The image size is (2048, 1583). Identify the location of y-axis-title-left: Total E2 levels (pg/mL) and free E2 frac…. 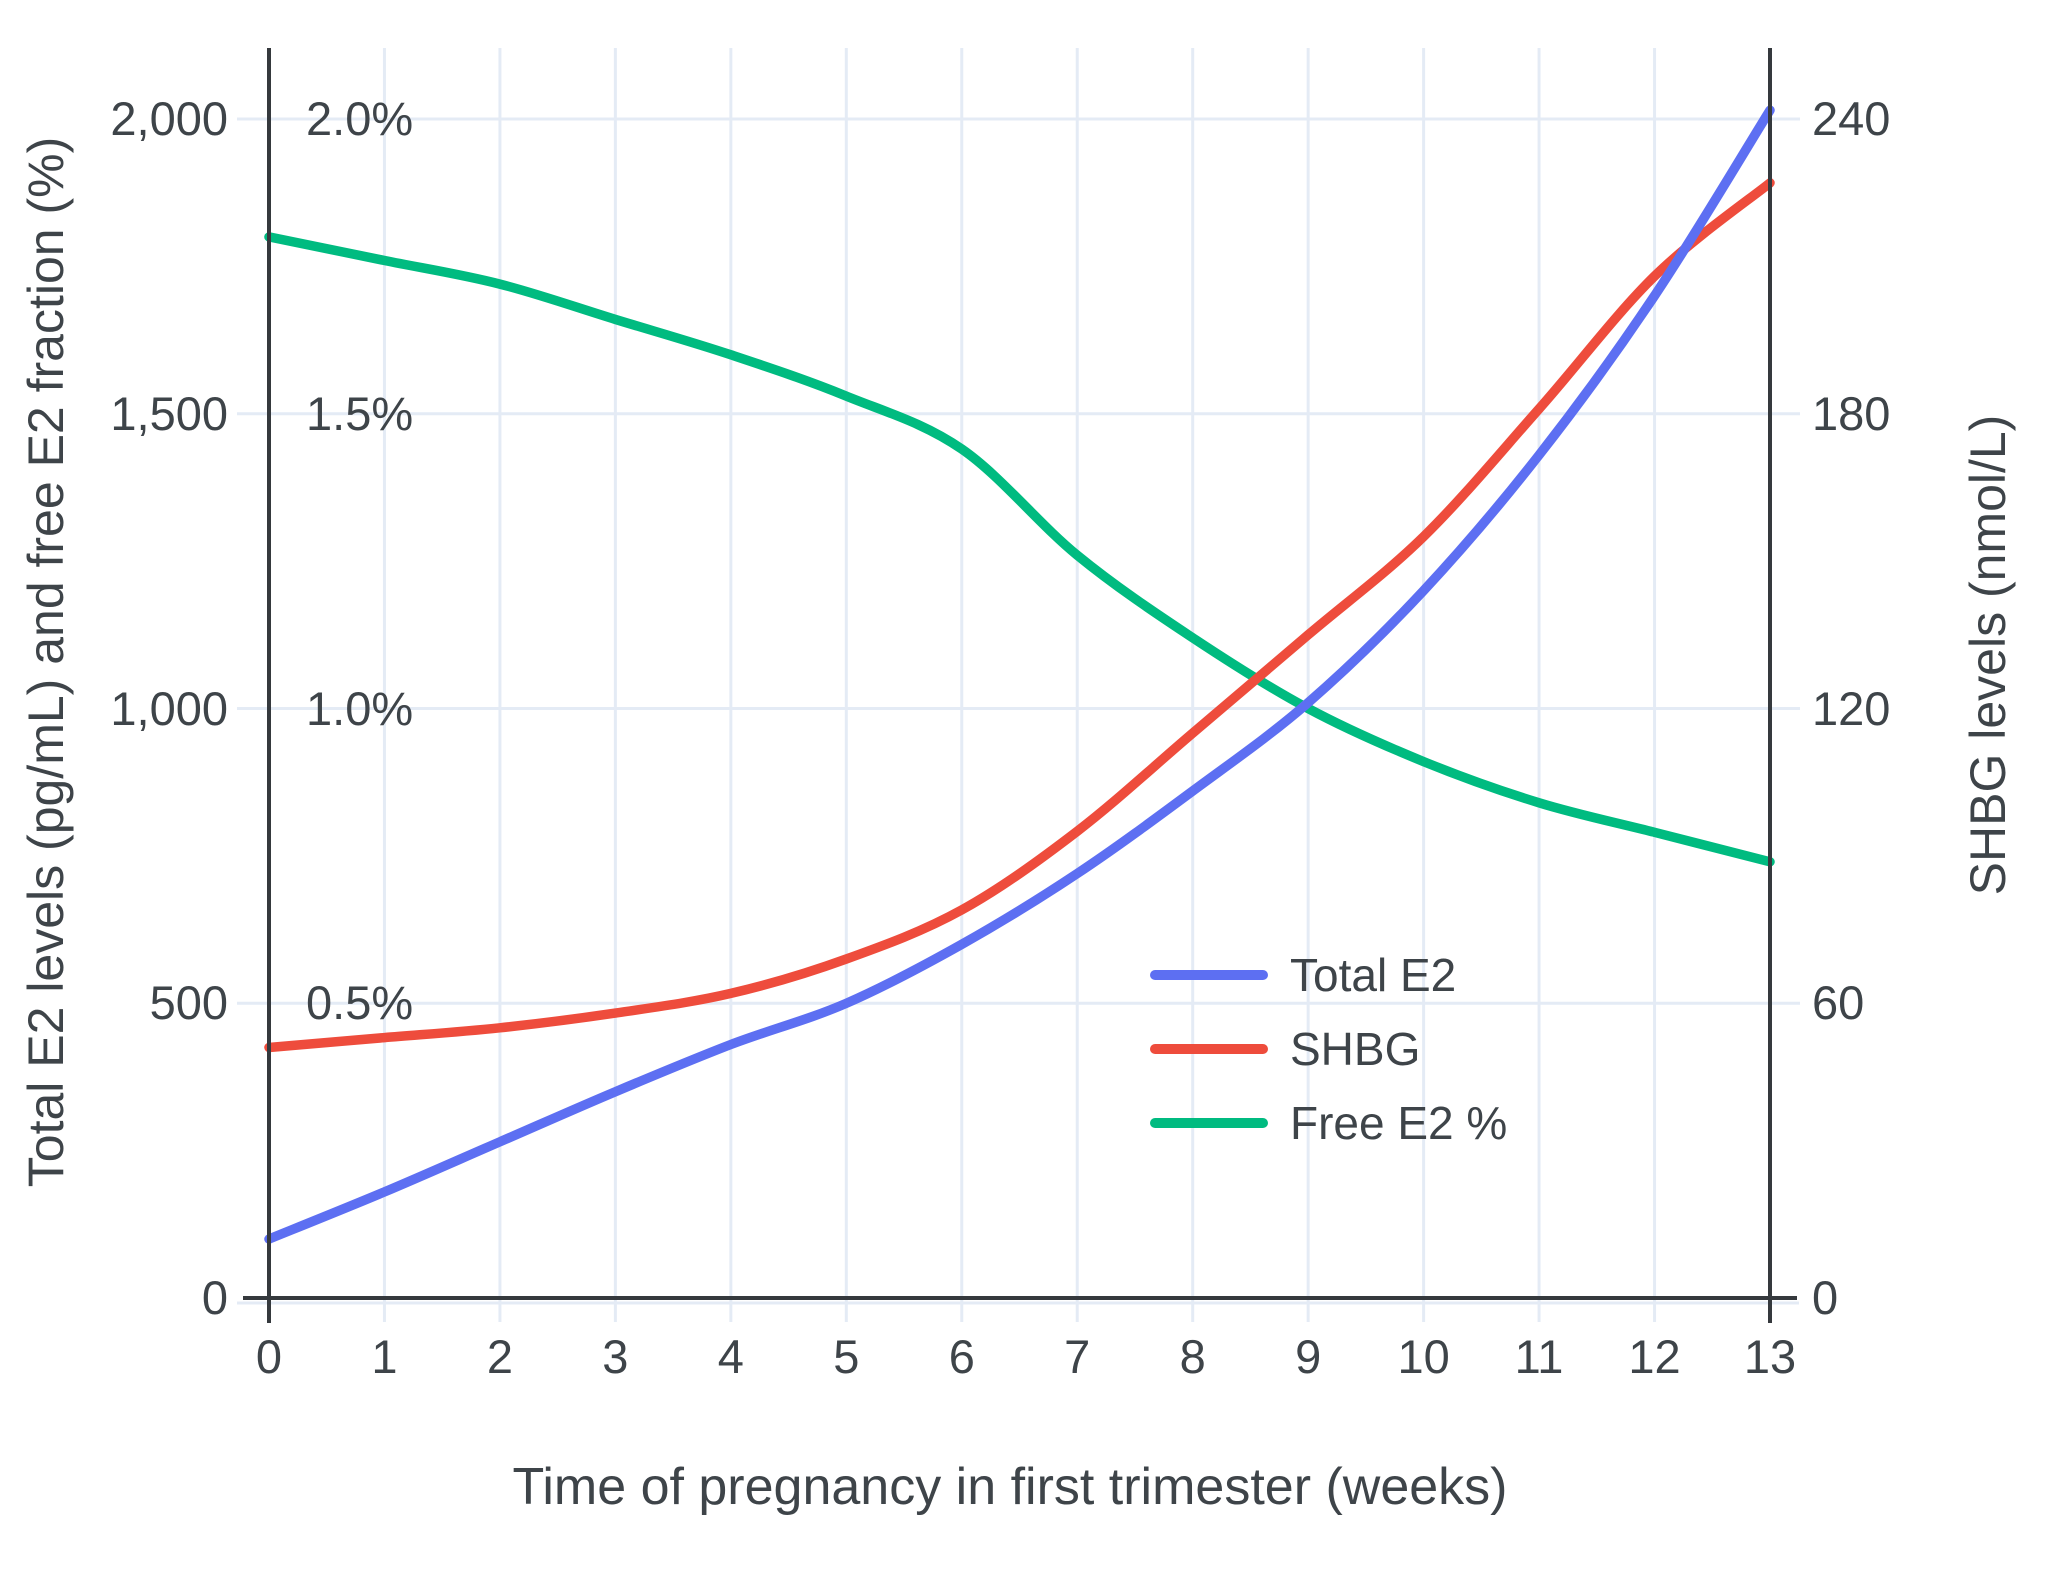
(46, 662).